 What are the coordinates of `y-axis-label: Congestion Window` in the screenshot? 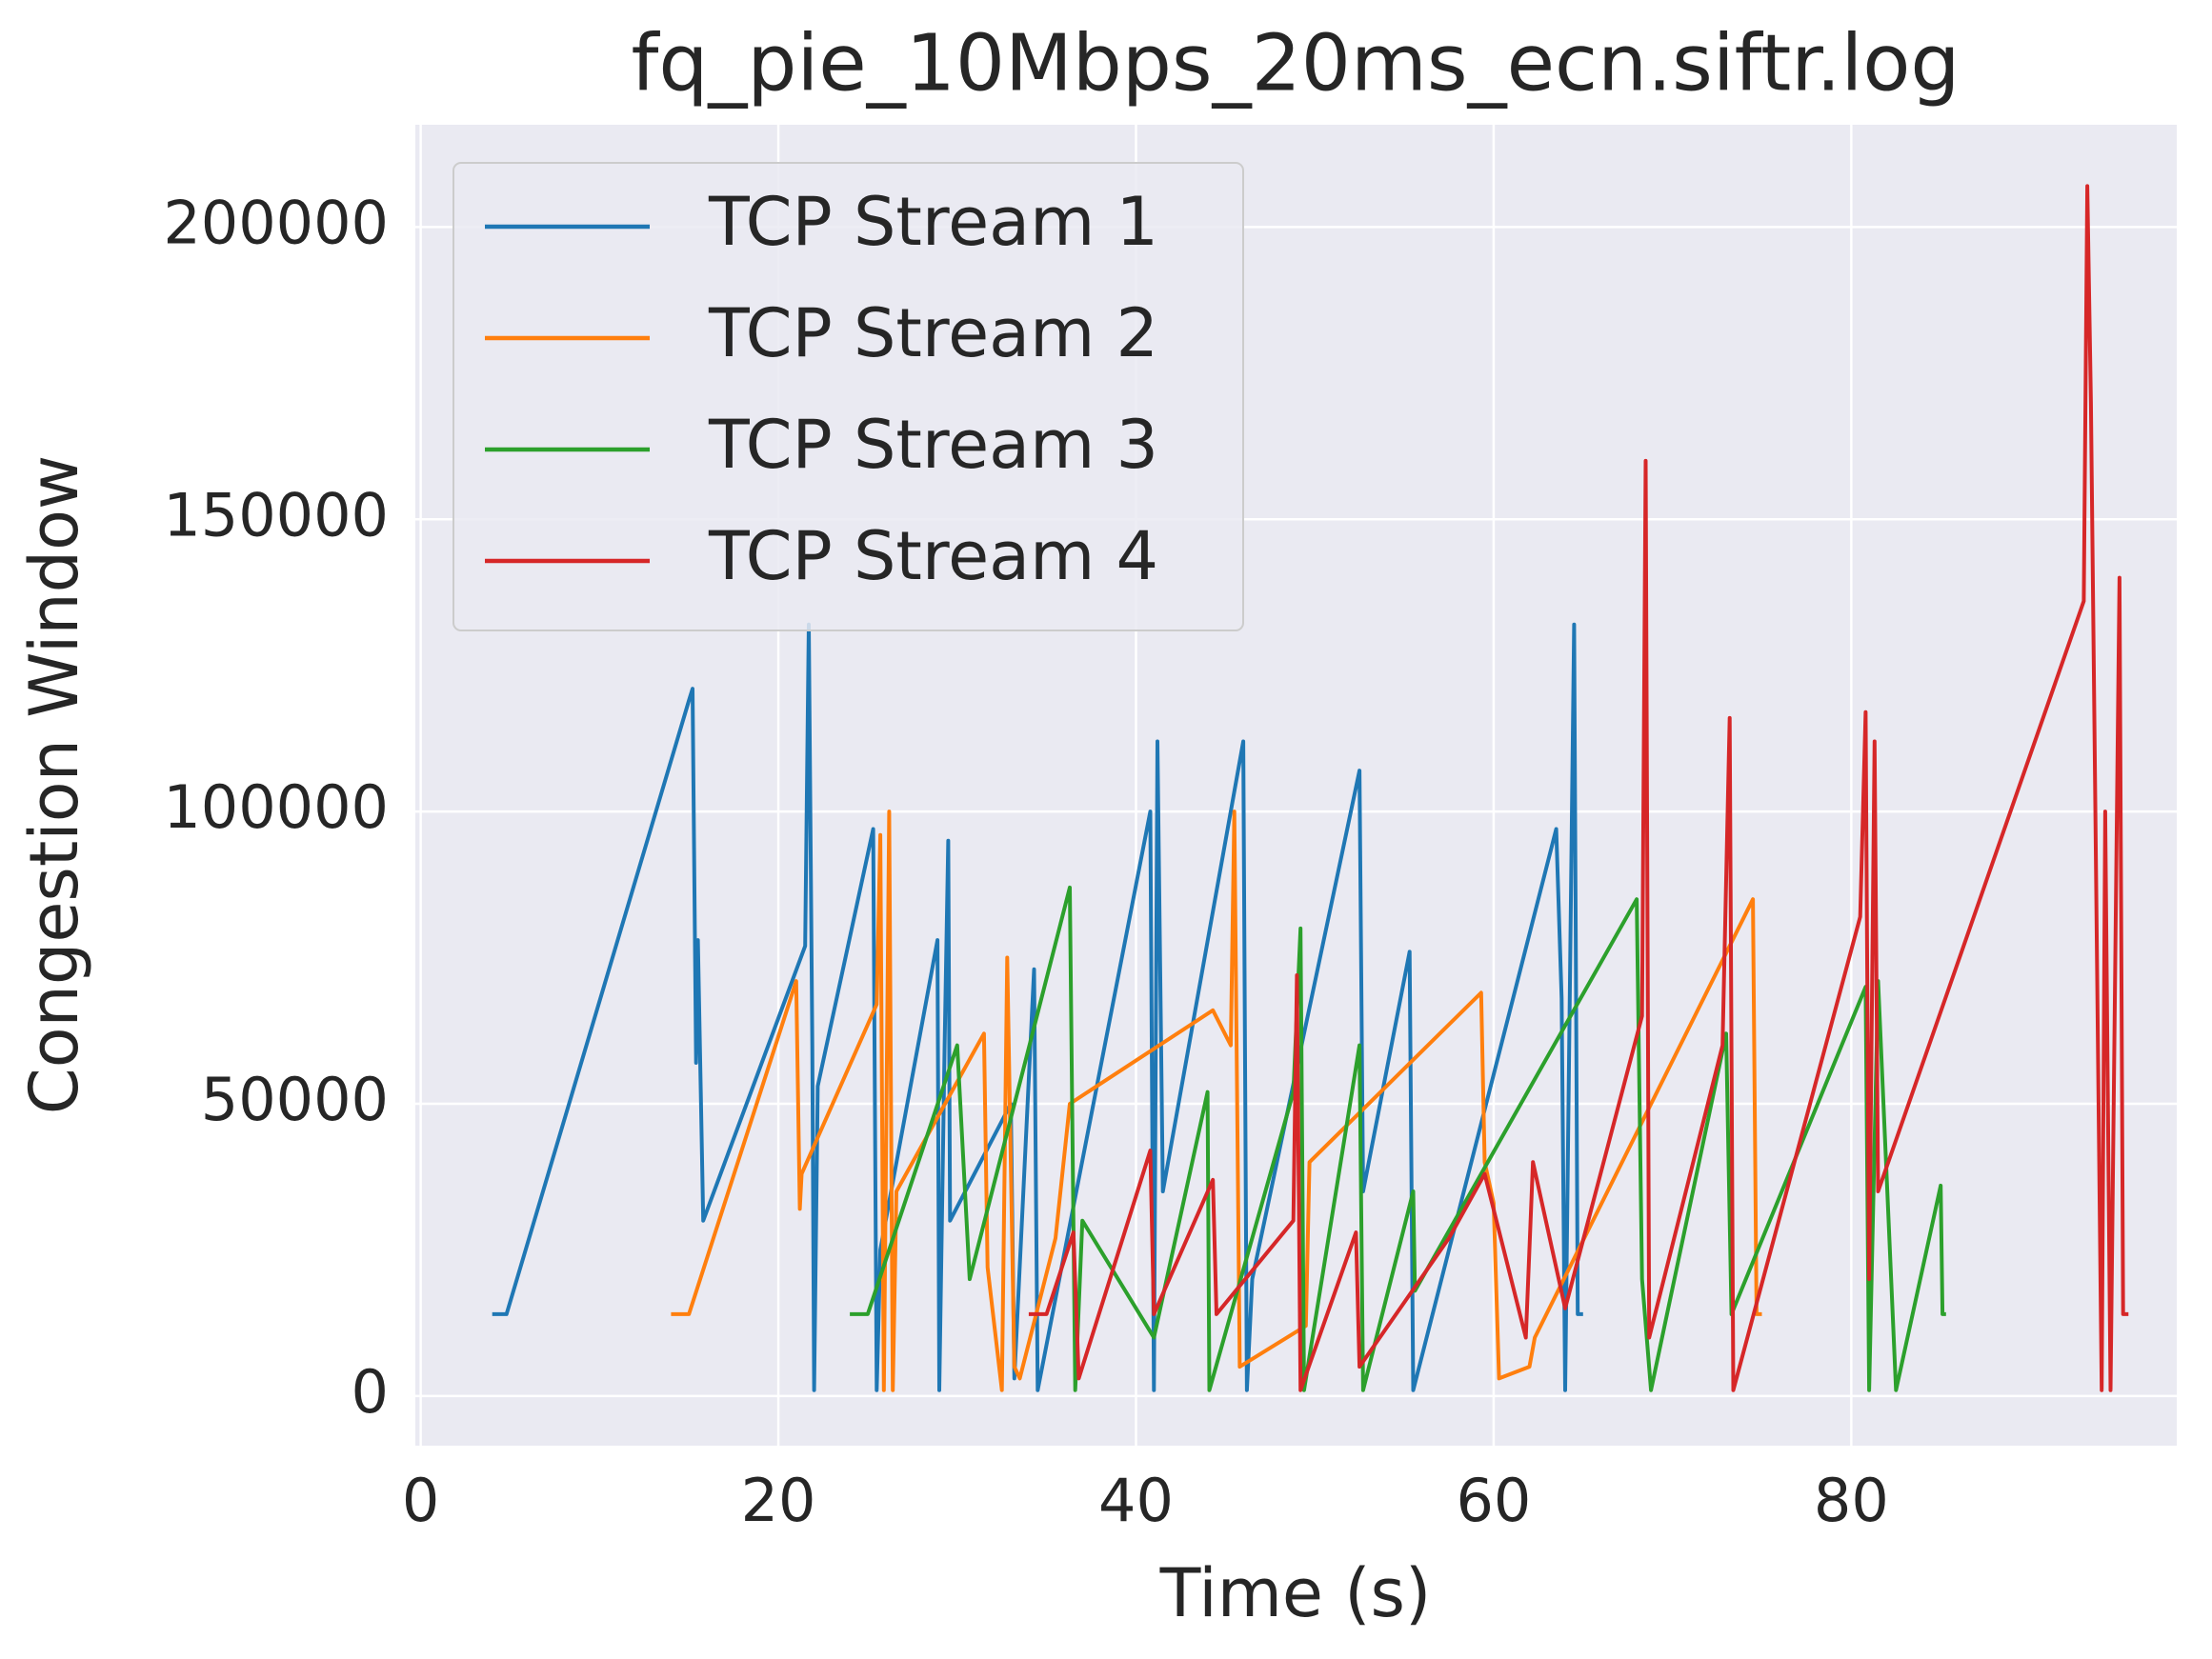 It's located at (54, 784).